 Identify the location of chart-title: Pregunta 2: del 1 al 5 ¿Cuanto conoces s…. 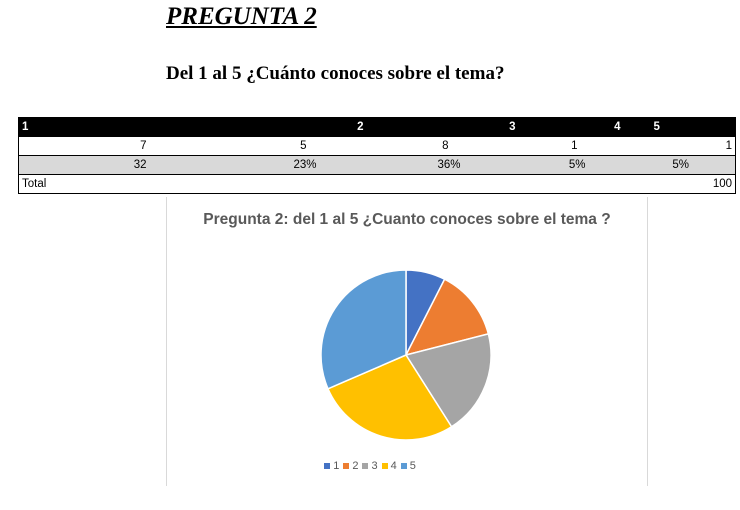
(407, 219).